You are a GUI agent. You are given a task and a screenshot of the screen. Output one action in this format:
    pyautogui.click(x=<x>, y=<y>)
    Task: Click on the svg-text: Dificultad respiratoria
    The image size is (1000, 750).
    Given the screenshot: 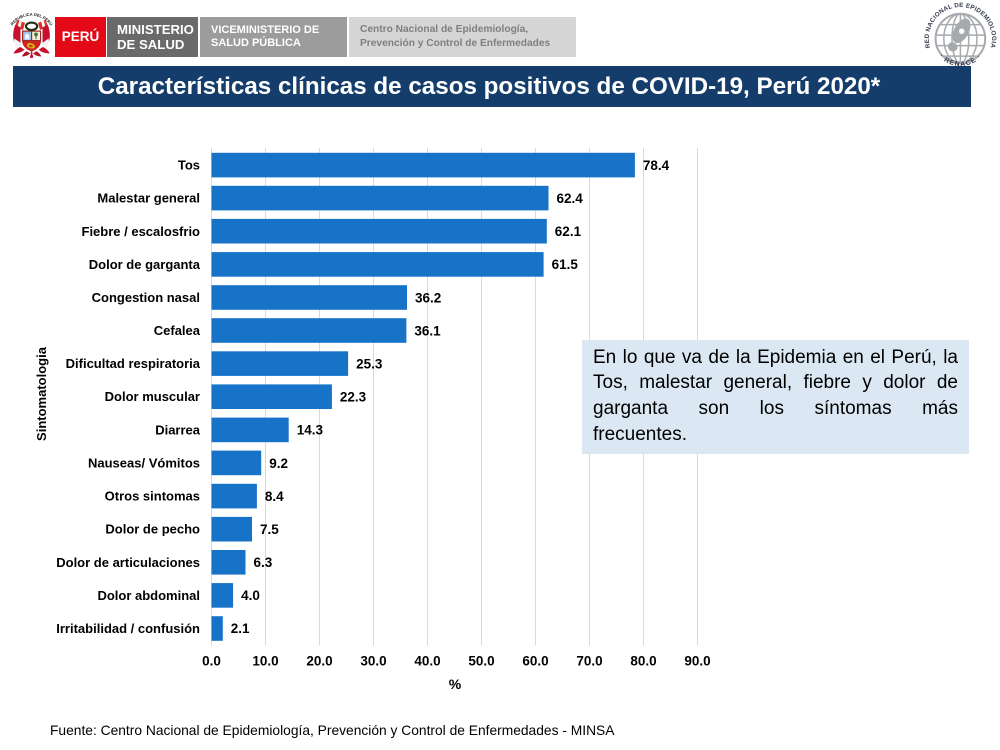 What is the action you would take?
    pyautogui.click(x=133, y=363)
    